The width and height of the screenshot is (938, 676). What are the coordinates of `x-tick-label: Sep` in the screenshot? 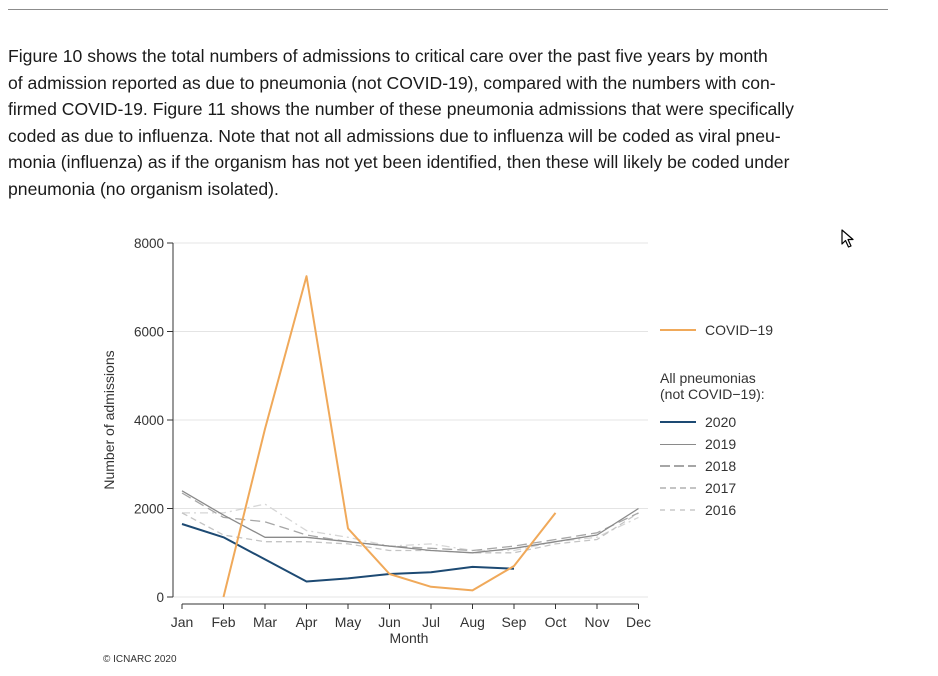 It's located at (514, 622).